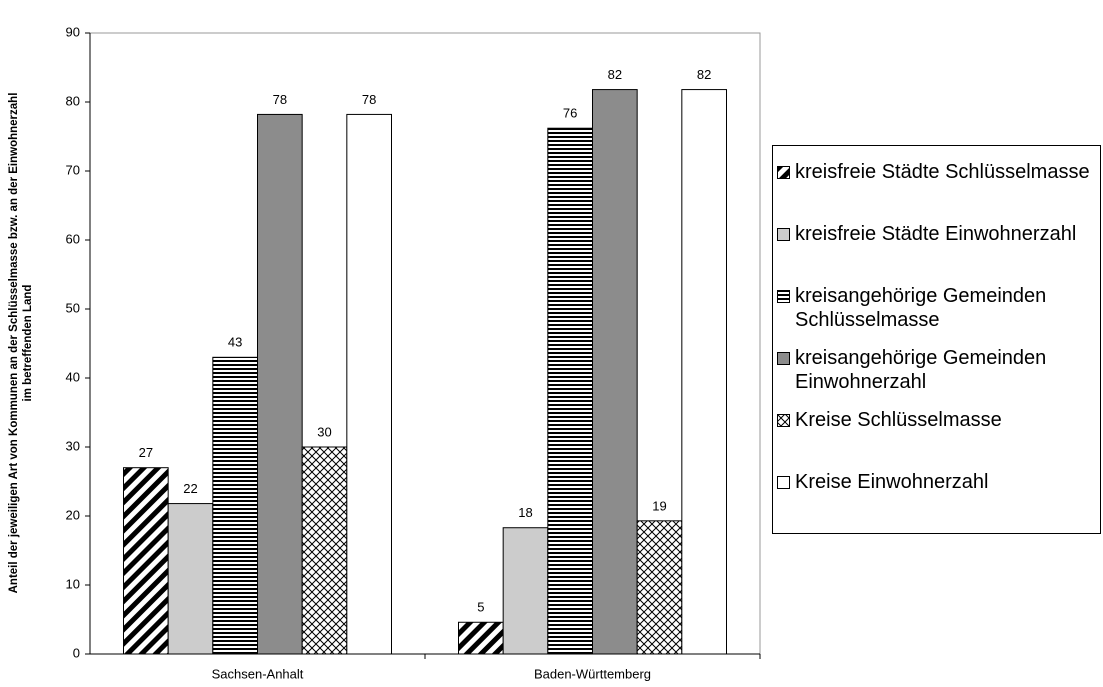  Describe the element at coordinates (73, 31) in the screenshot. I see `y-tick-label: 90` at that location.